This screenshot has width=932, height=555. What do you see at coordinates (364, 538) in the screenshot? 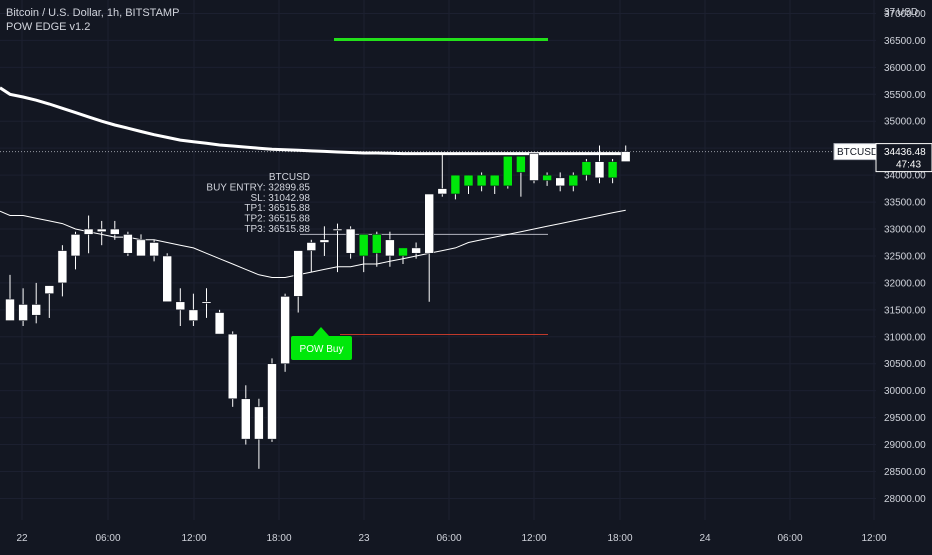
I see `time-tick-label: 23` at bounding box center [364, 538].